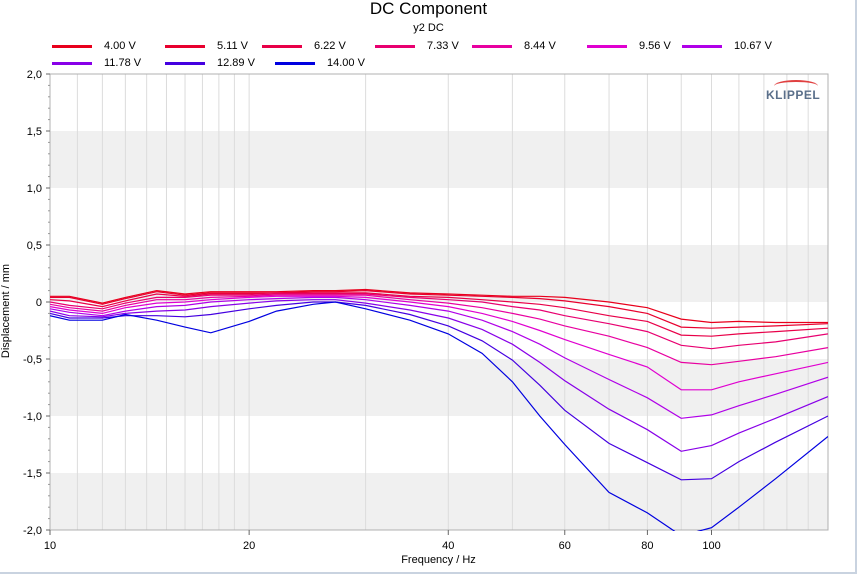 The image size is (857, 574). Describe the element at coordinates (793, 95) in the screenshot. I see `klippel-logo: KLIPPEL` at that location.